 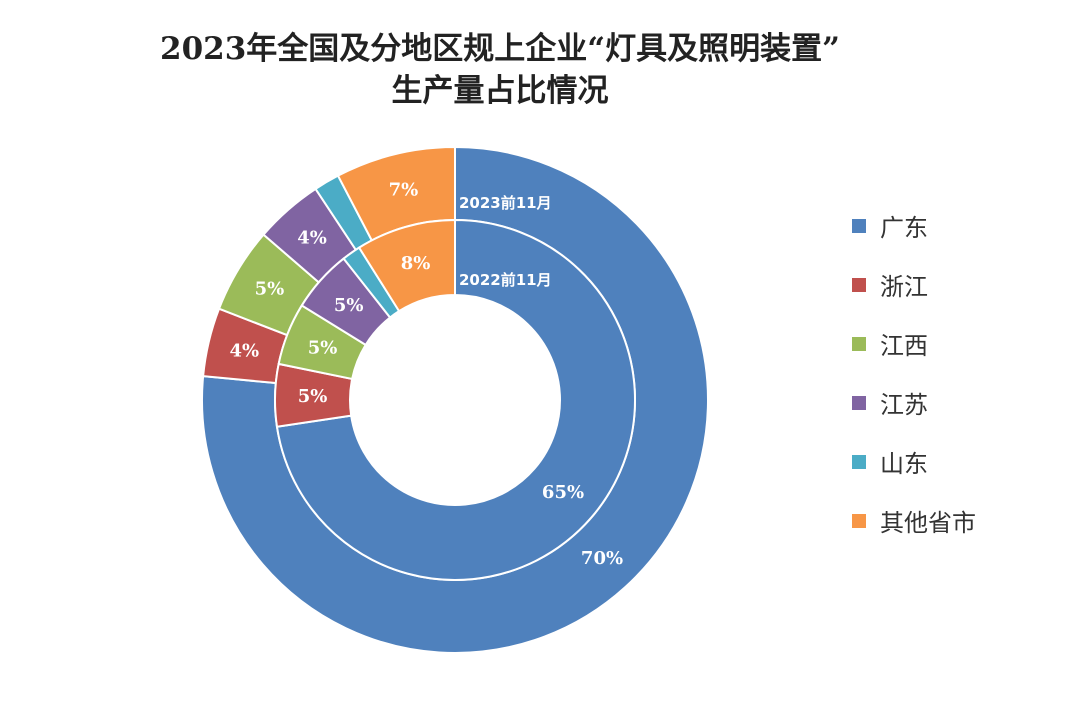 I want to click on legend-item-5: 其他省市, so click(x=914, y=520).